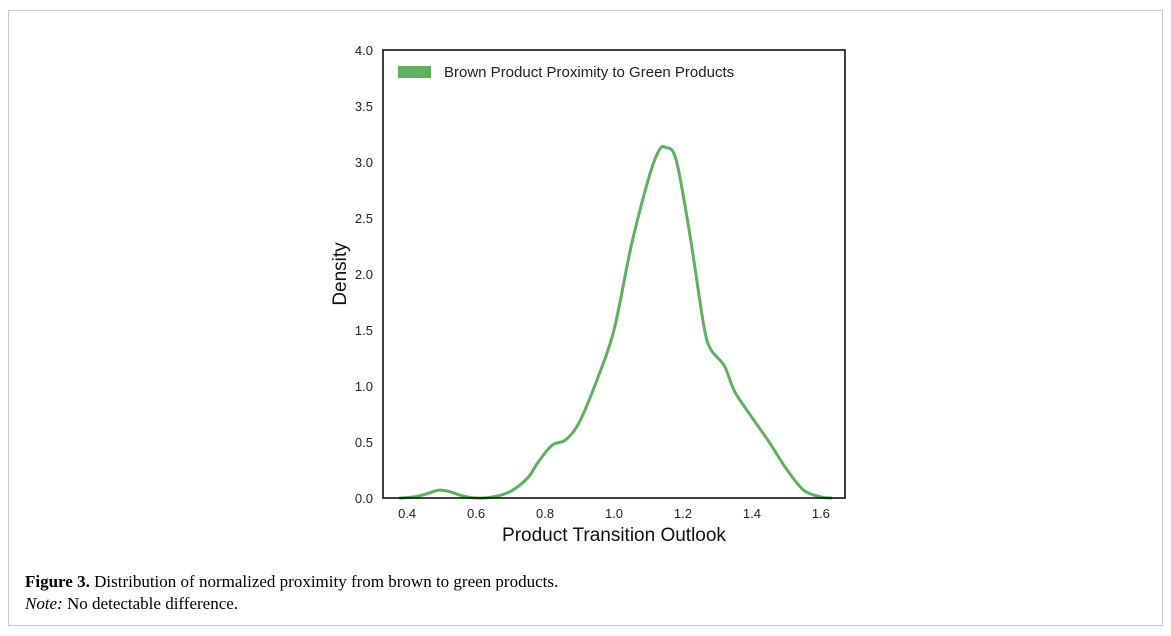 The width and height of the screenshot is (1171, 636). Describe the element at coordinates (752, 513) in the screenshot. I see `x-tick-label: 1.4` at that location.